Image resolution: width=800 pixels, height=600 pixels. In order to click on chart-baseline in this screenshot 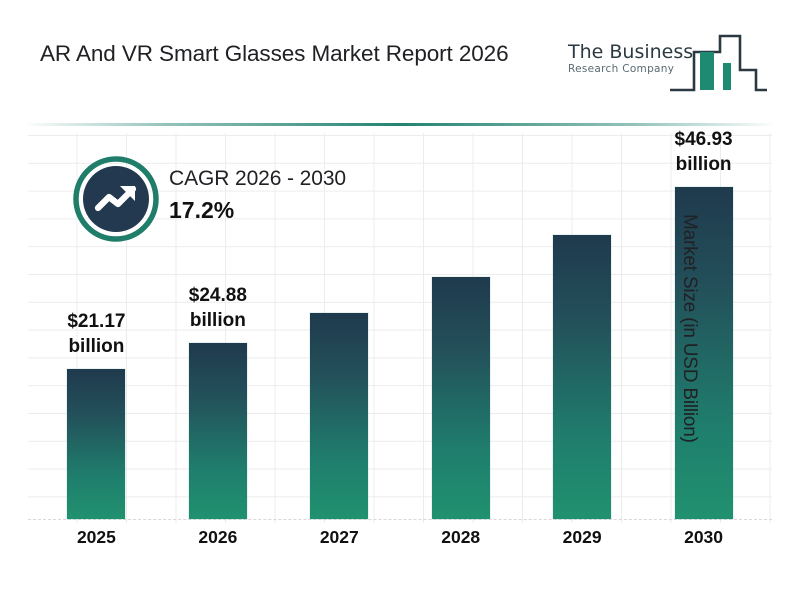, I will do `click(400, 519)`.